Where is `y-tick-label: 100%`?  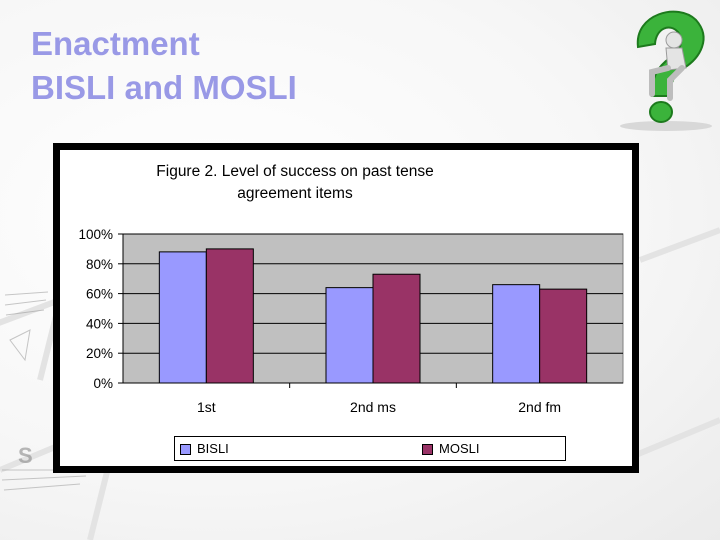
y-tick-label: 100% is located at coordinates (95, 234).